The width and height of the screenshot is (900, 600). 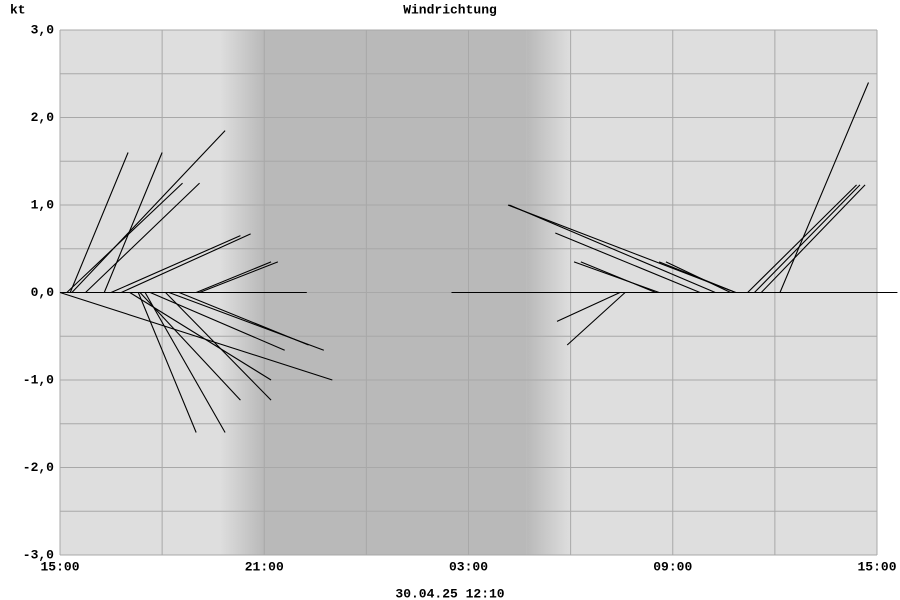 I want to click on y-tick-label: -3,0, so click(x=38, y=554).